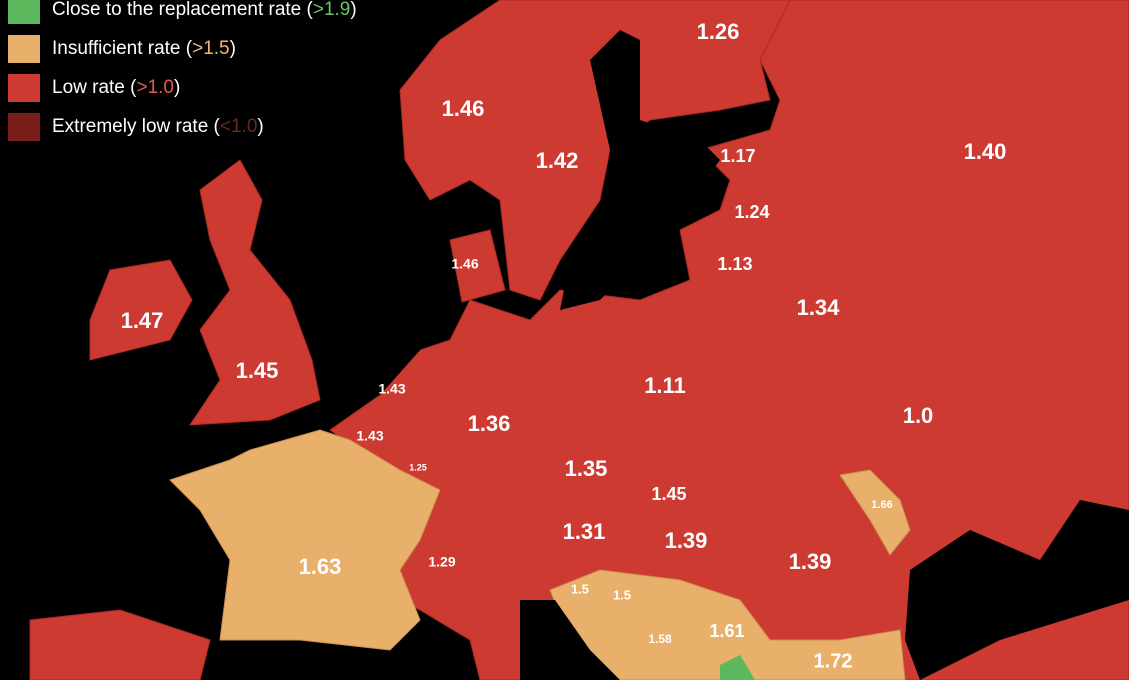 This screenshot has height=680, width=1129. Describe the element at coordinates (985, 151) in the screenshot. I see `region-value: 1.40` at that location.